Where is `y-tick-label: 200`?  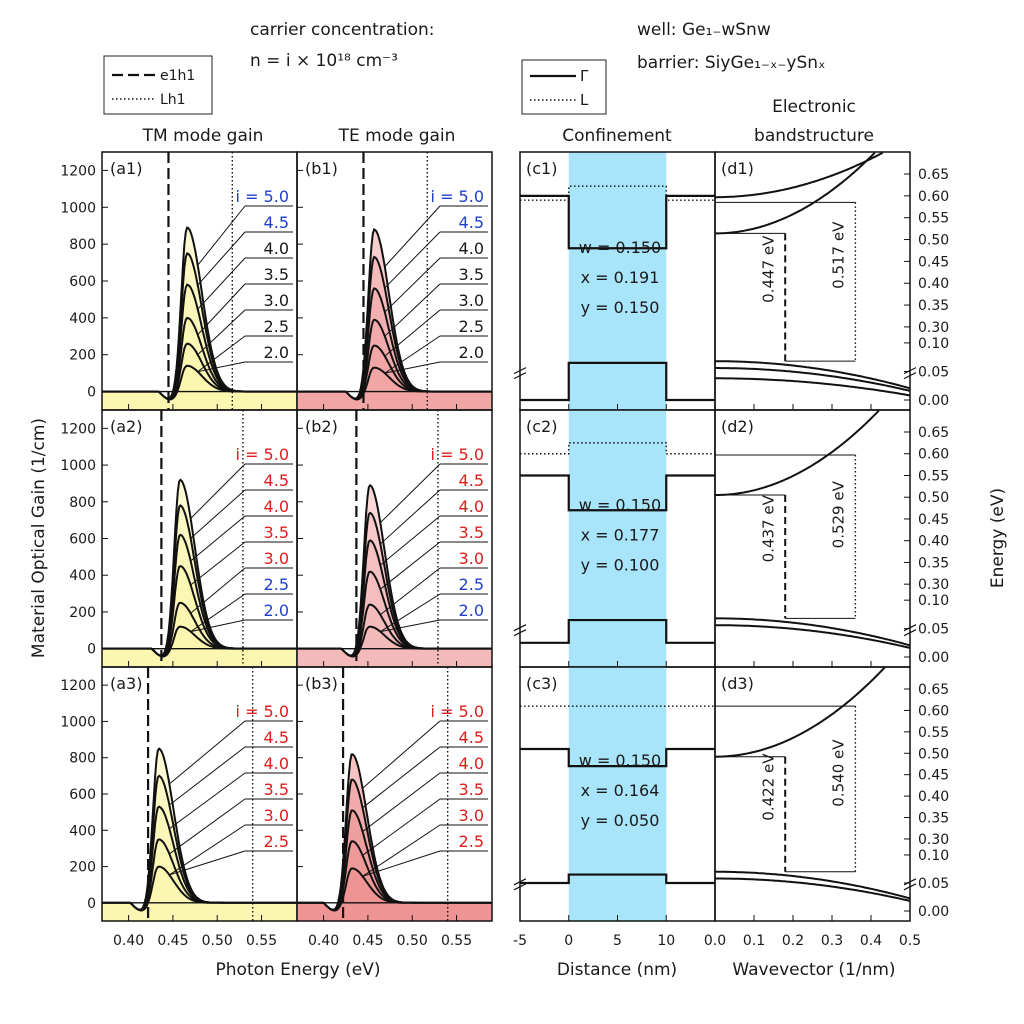 y-tick-label: 200 is located at coordinates (82, 356).